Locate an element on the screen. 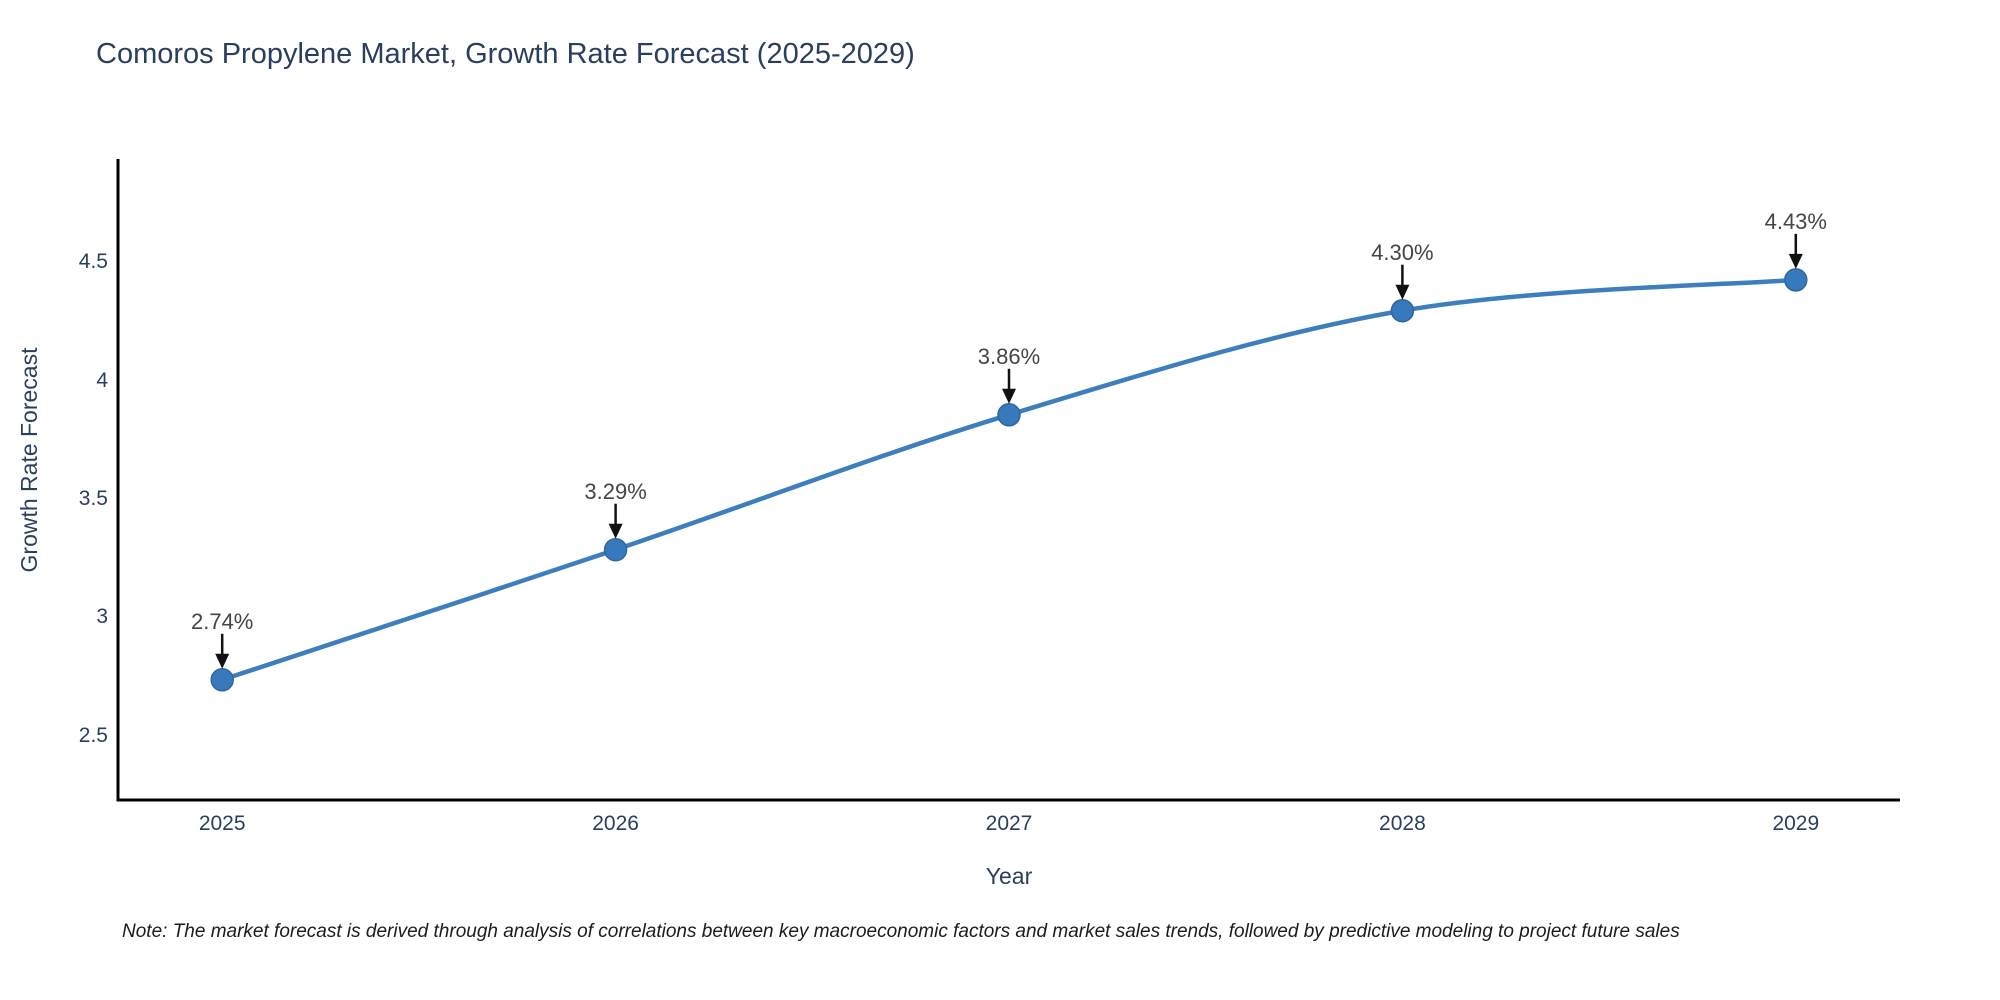  data-point-label: 3.86% is located at coordinates (1009, 356).